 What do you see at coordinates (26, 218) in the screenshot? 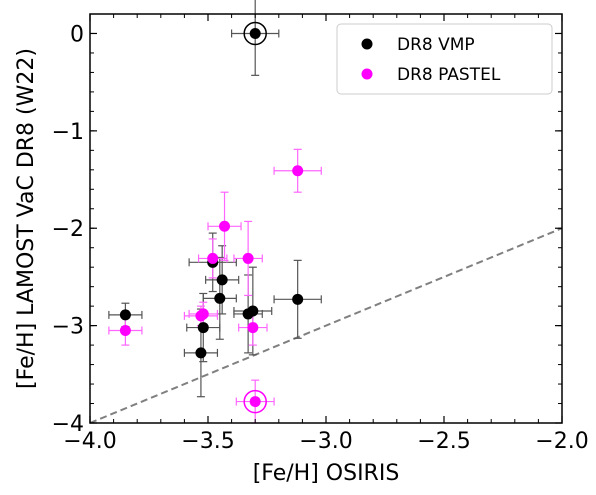
I see `y-axis-label: [Fe/H] LAMOST VaC DR8 (W22)` at bounding box center [26, 218].